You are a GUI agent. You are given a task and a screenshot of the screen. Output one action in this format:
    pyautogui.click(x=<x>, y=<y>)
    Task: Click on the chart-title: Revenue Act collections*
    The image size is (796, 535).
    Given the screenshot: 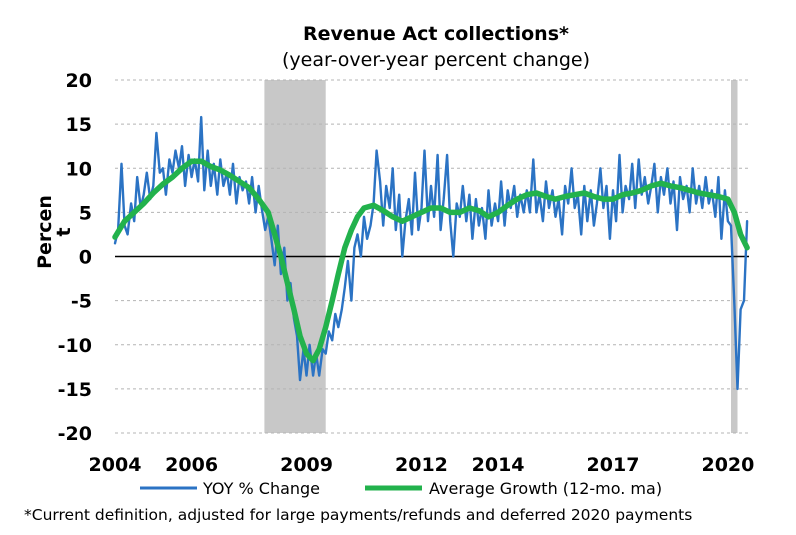 What is the action you would take?
    pyautogui.click(x=436, y=34)
    